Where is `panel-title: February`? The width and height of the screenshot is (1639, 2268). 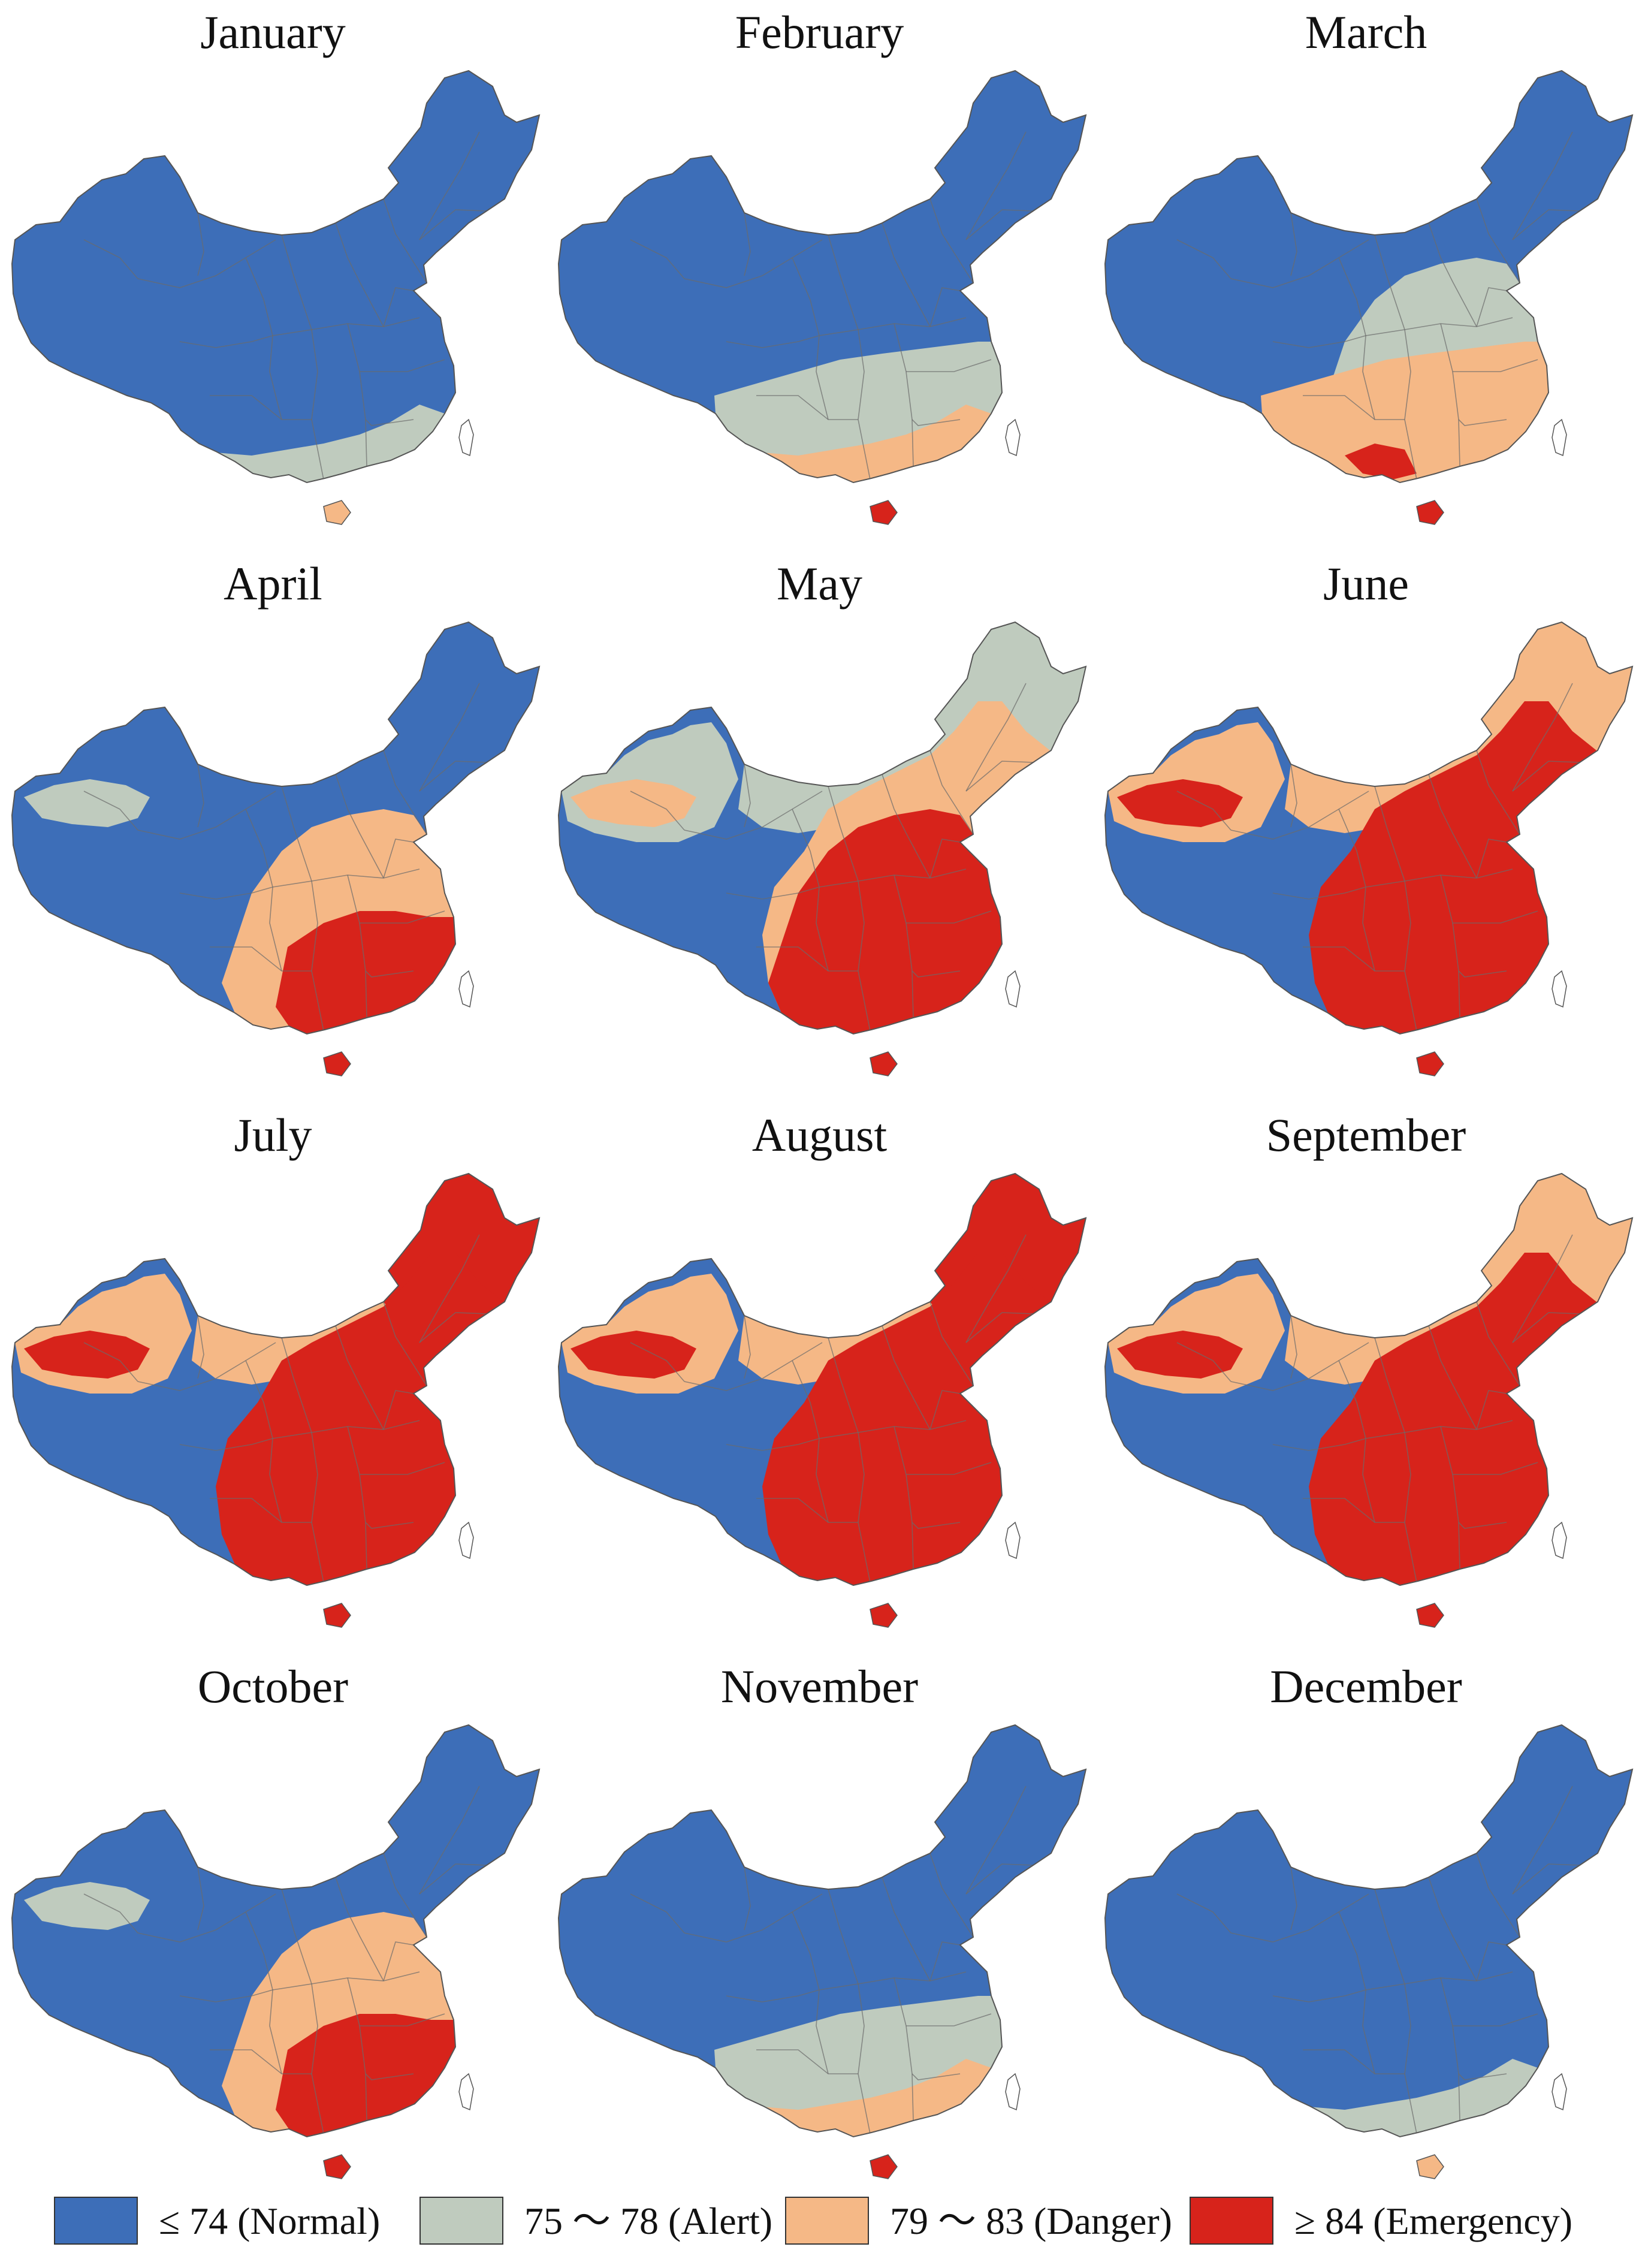 panel-title: February is located at coordinates (819, 32).